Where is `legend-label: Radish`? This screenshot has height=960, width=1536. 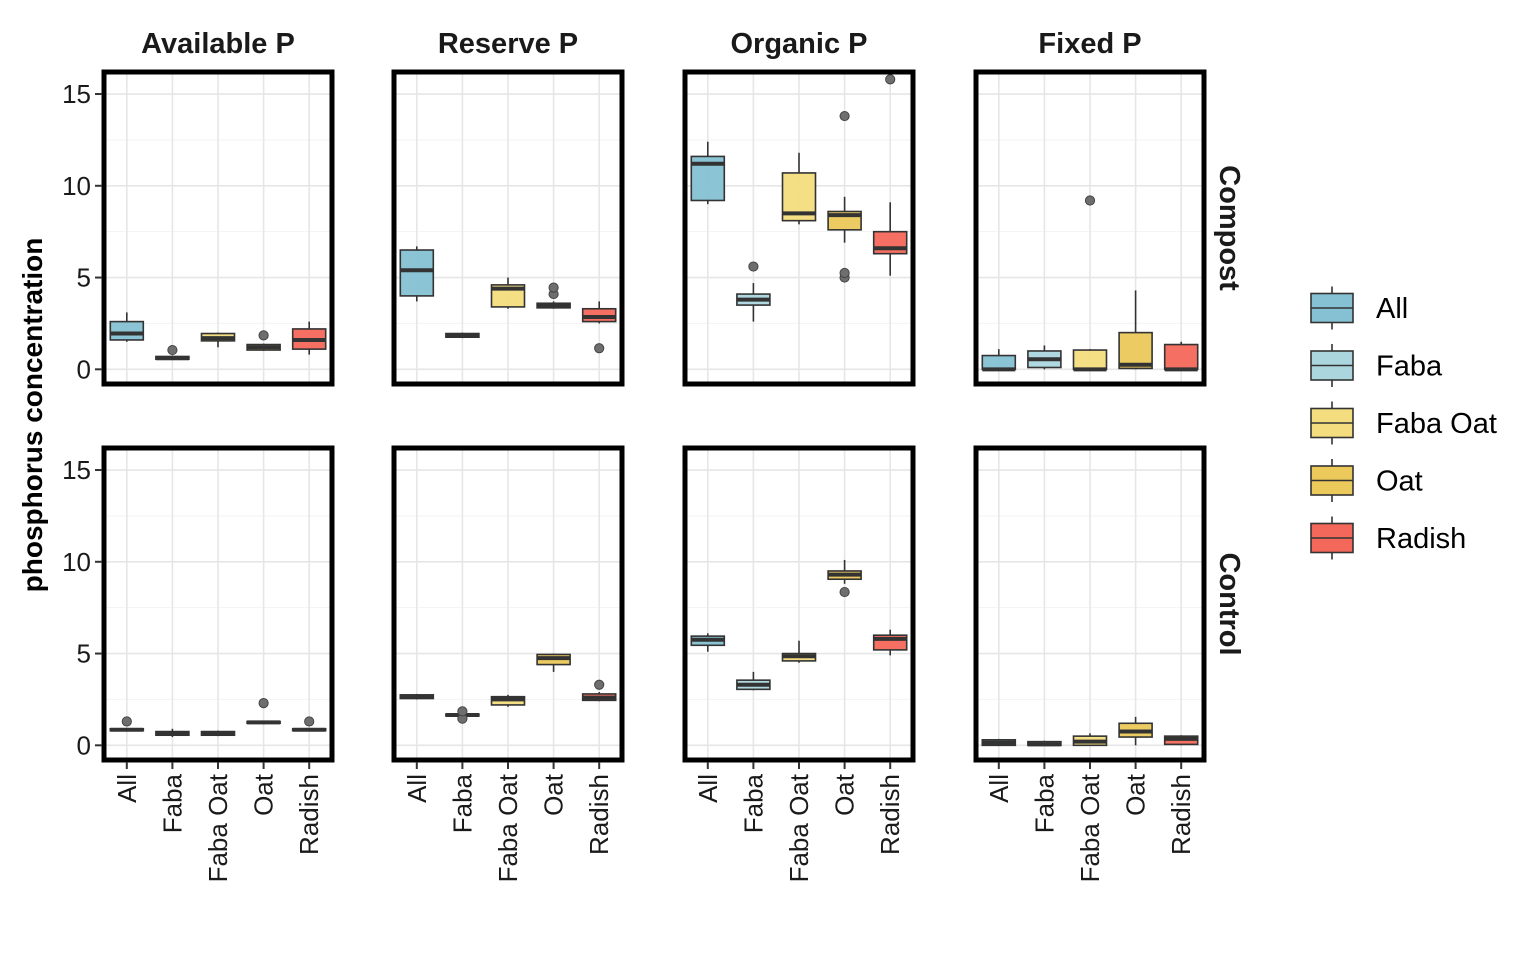
legend-label: Radish is located at coordinates (1421, 539).